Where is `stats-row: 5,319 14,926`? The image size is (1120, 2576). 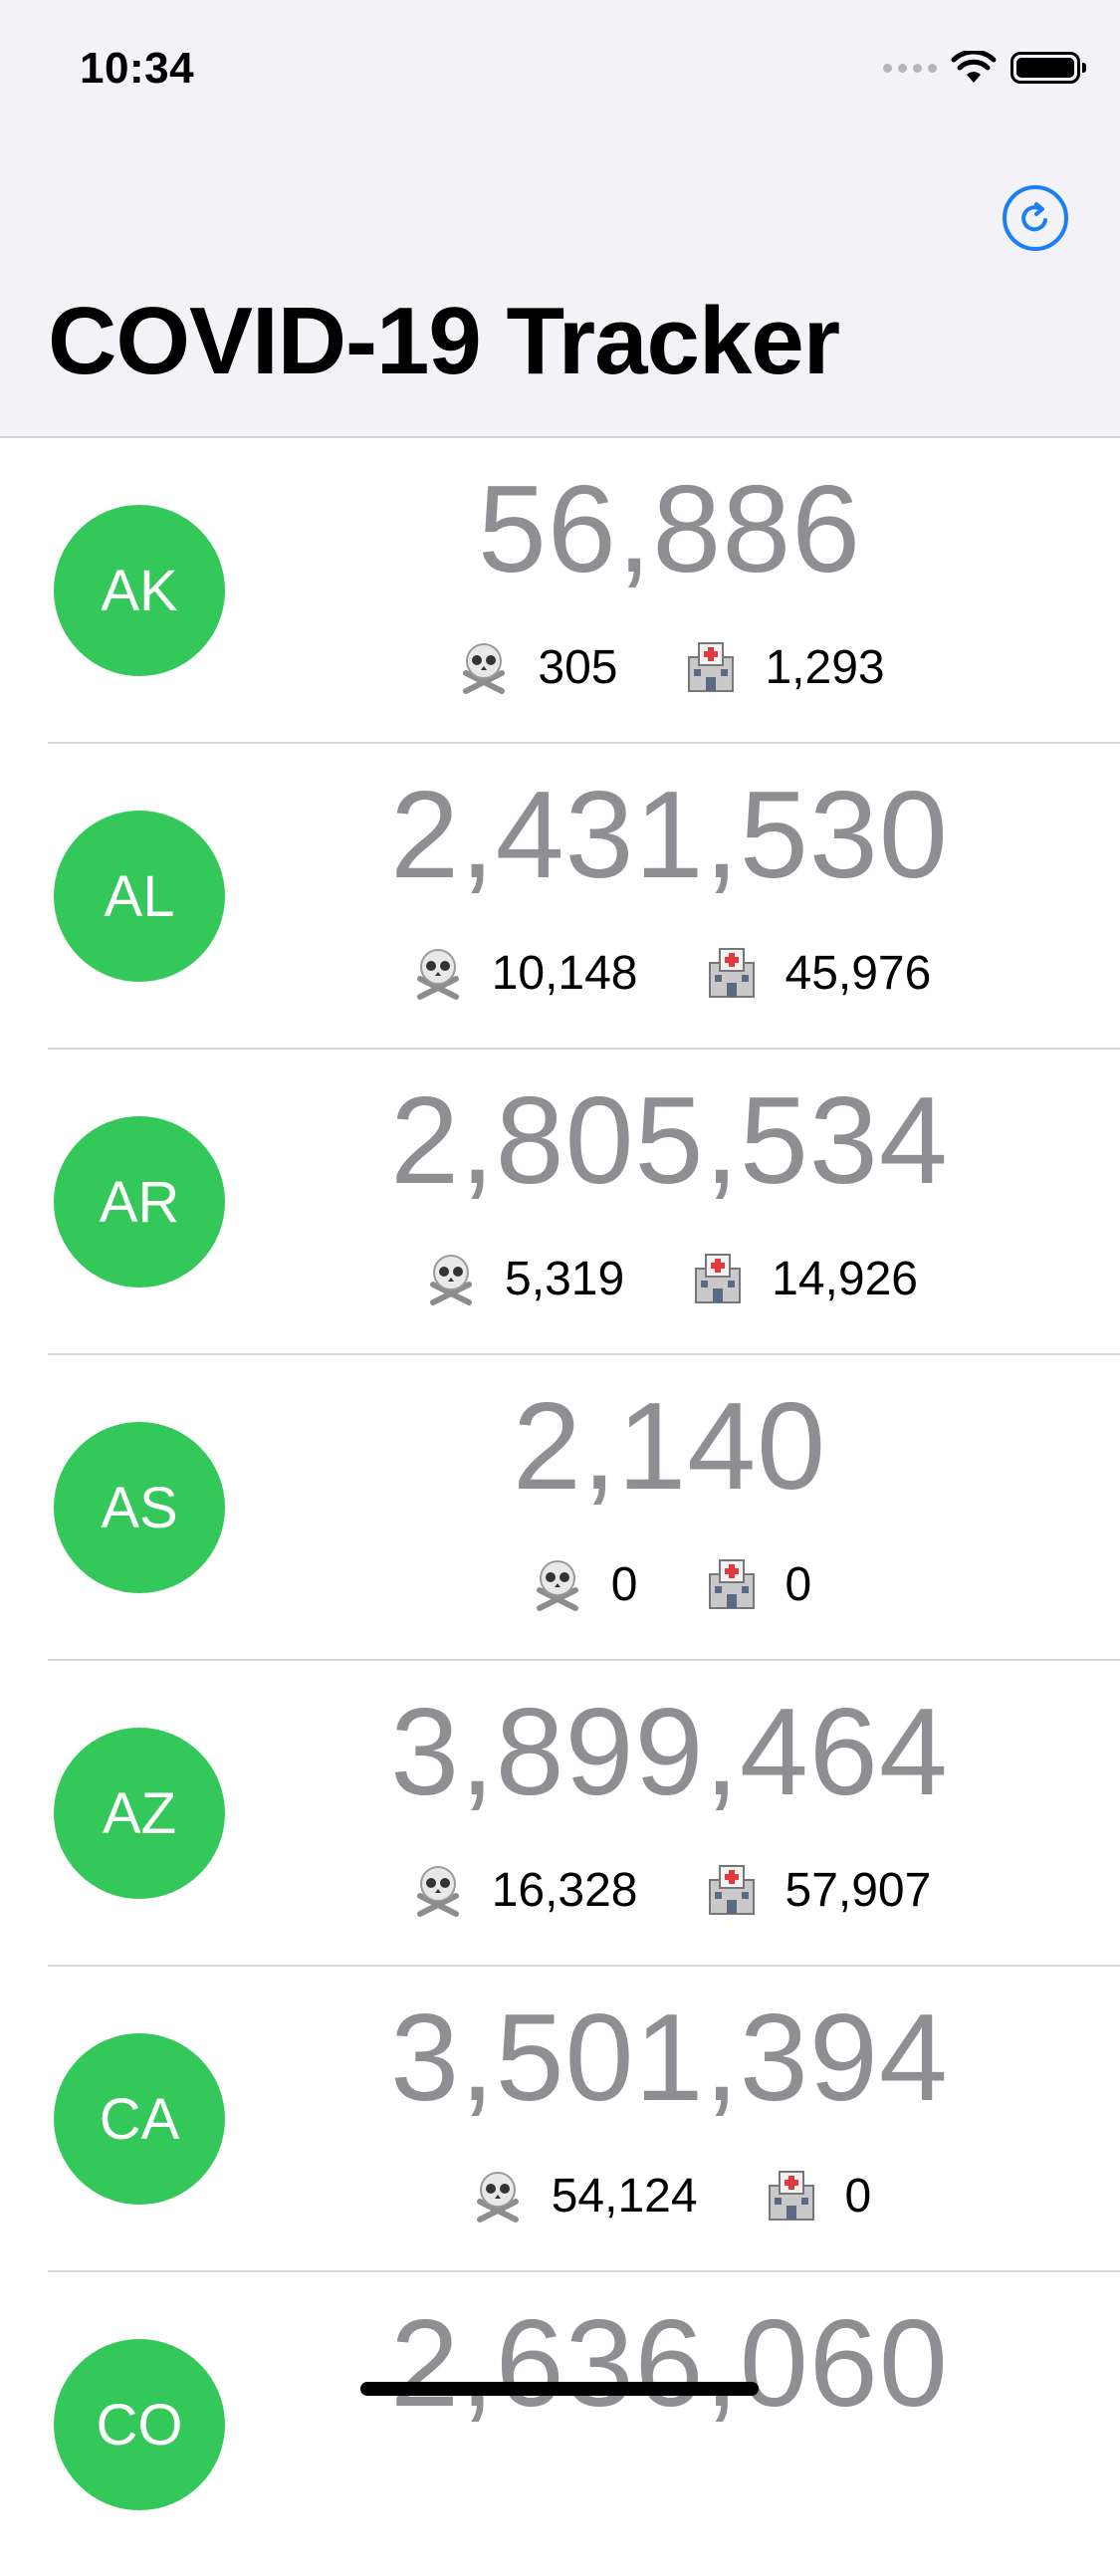 stats-row: 5,319 14,926 is located at coordinates (669, 1278).